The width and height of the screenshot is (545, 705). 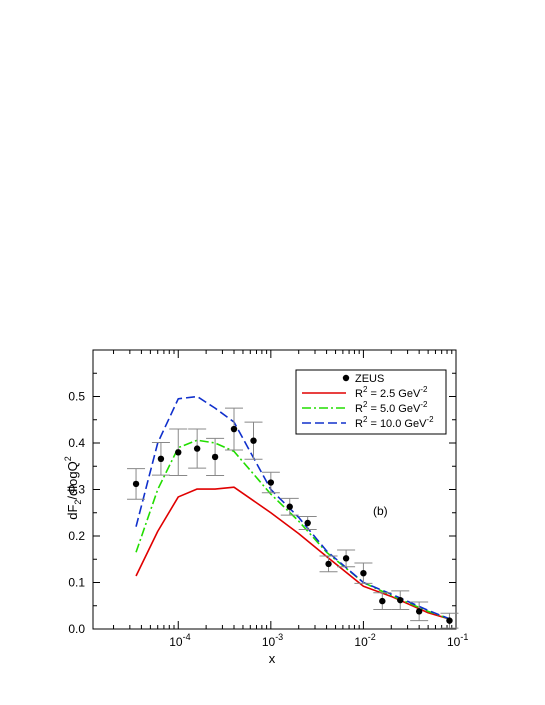 I want to click on y-tick-label: 0.2, so click(x=76, y=536).